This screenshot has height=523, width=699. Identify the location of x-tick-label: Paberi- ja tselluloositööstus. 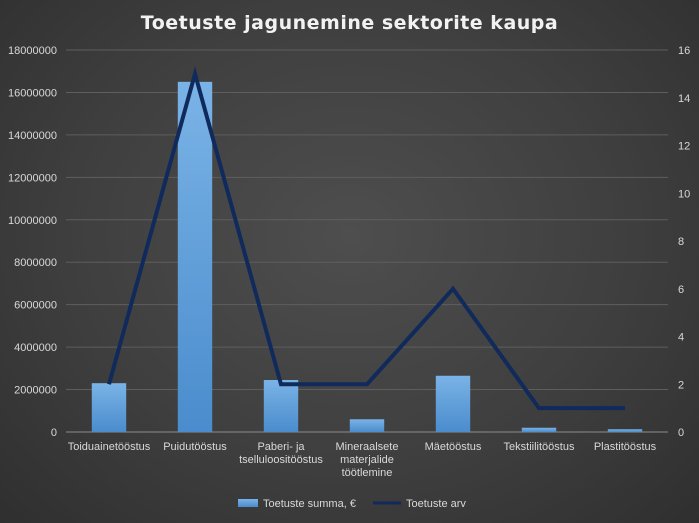
(281, 453).